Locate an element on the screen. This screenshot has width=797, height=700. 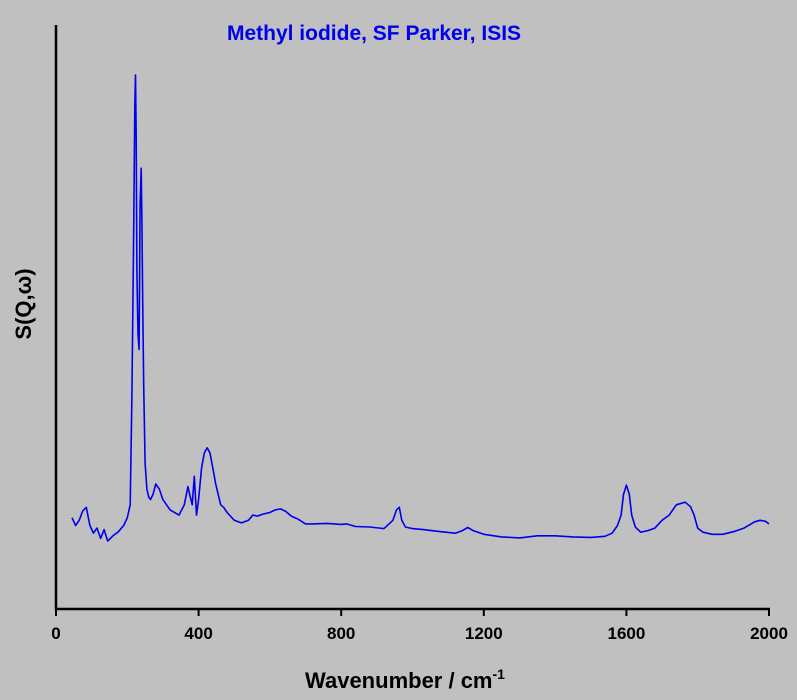
y-axis-title: S(Q,ω) is located at coordinates (23, 303).